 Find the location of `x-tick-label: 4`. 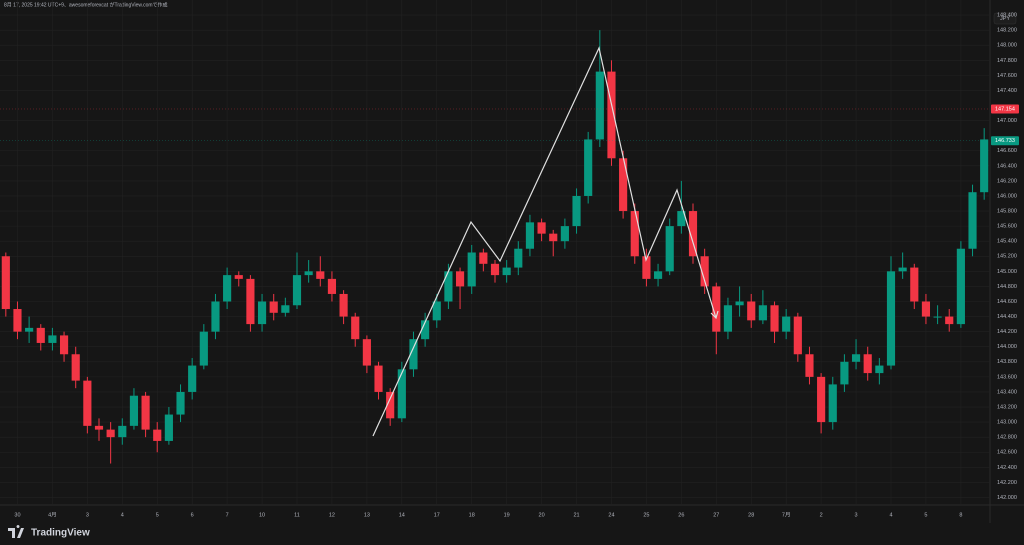

x-tick-label: 4 is located at coordinates (890, 515).